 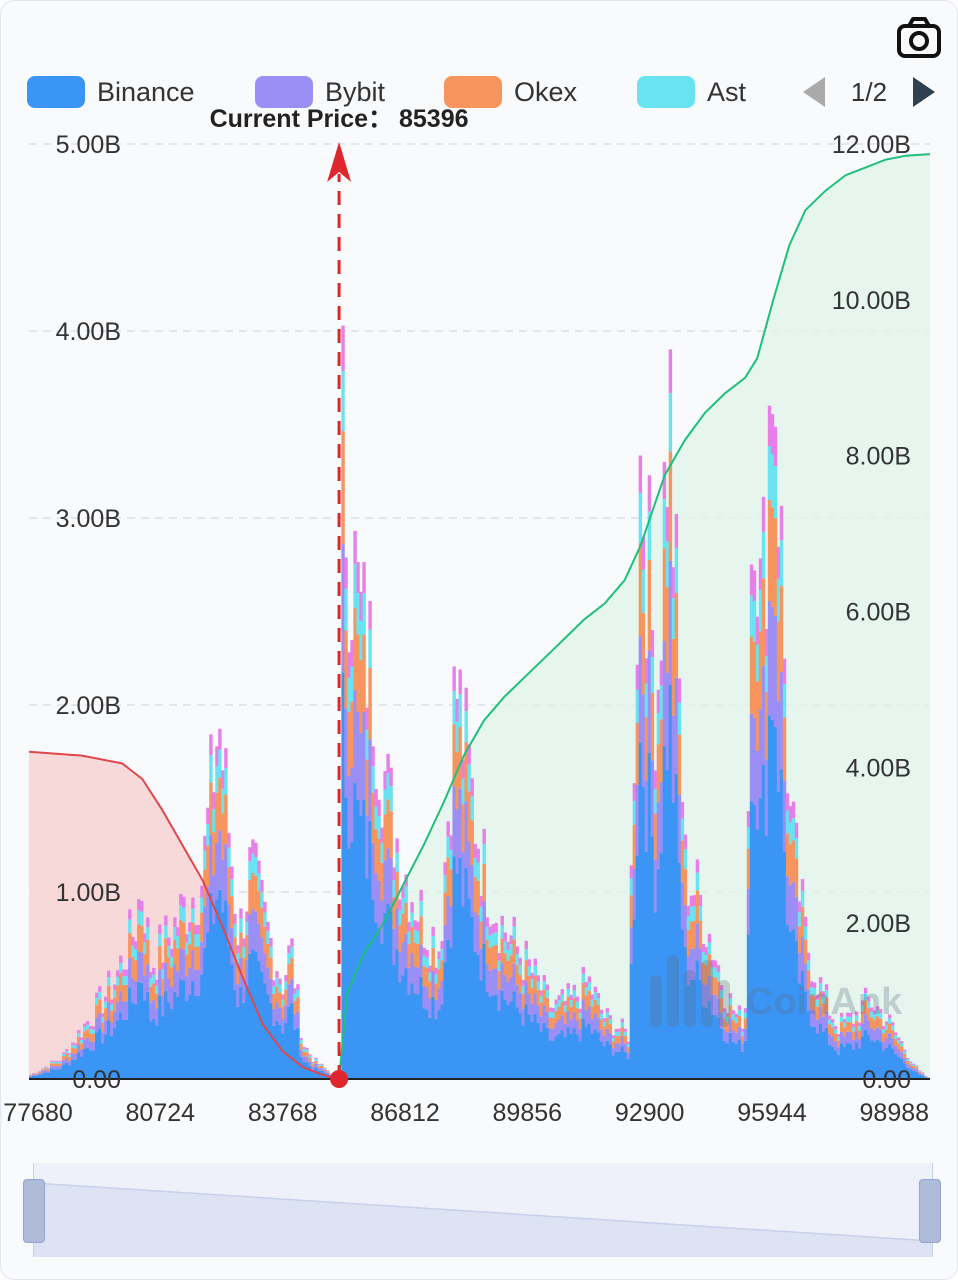 I want to click on legend-label-bybit: Bybit, so click(x=355, y=91).